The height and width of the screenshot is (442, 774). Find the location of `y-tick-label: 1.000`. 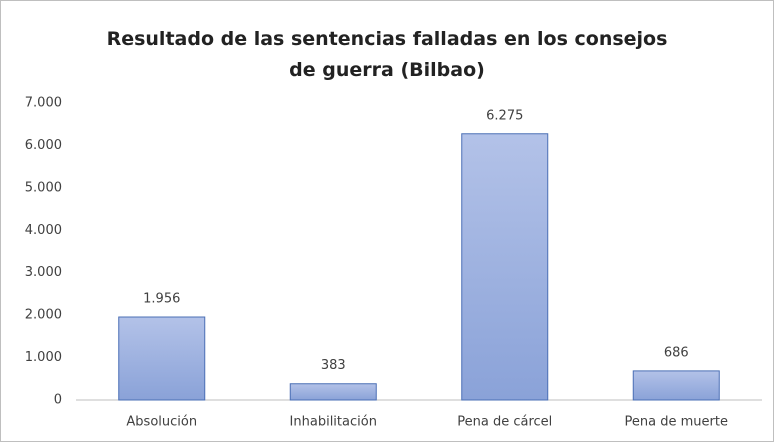

y-tick-label: 1.000 is located at coordinates (43, 357).